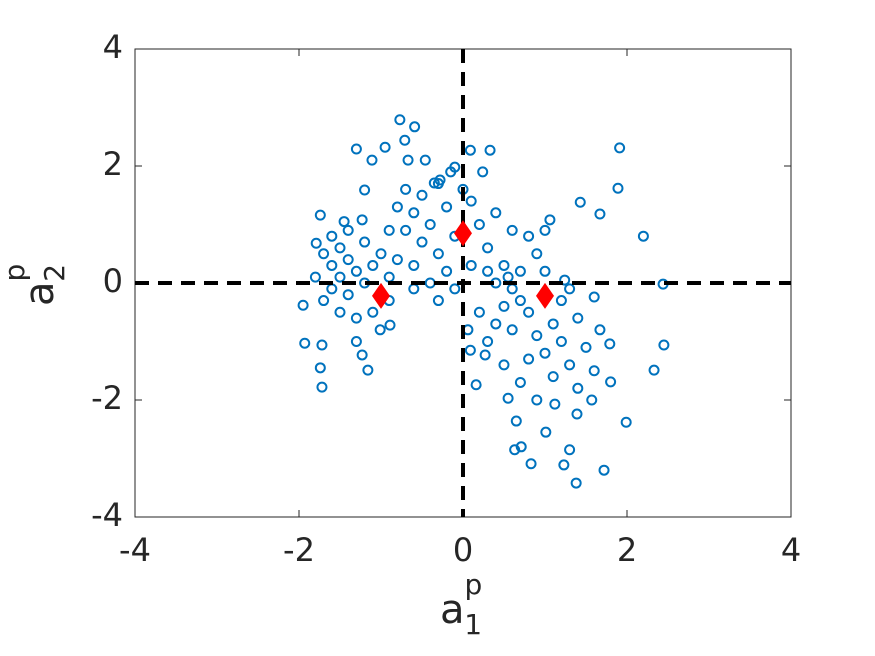 The image size is (875, 656). What do you see at coordinates (452, 610) in the screenshot?
I see `x-label-base: a` at bounding box center [452, 610].